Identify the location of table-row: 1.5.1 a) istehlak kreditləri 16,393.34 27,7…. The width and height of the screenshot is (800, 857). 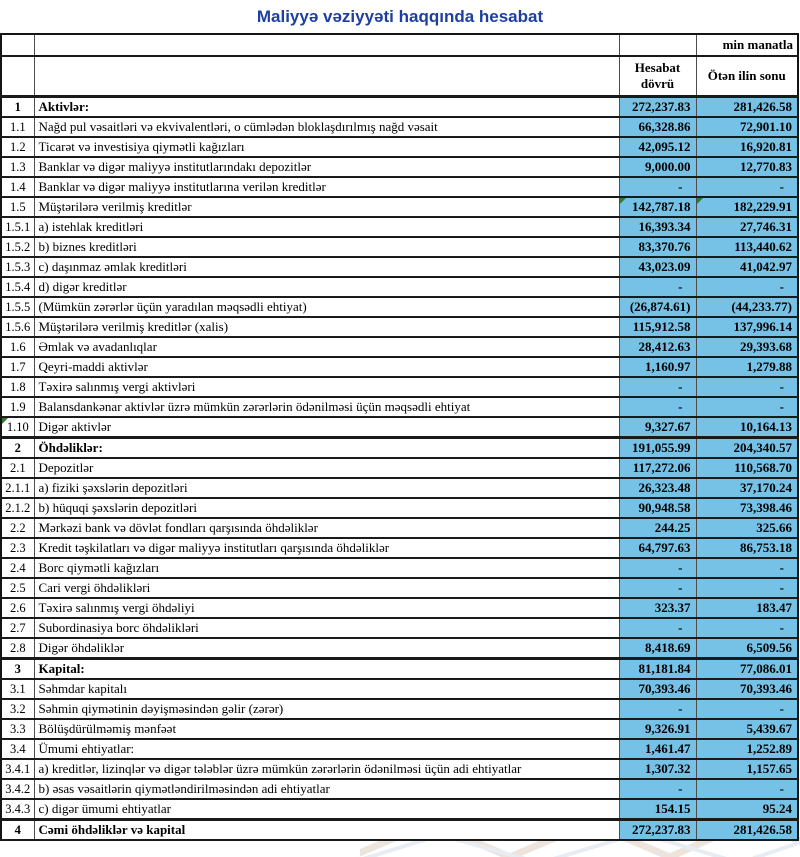
(399, 227).